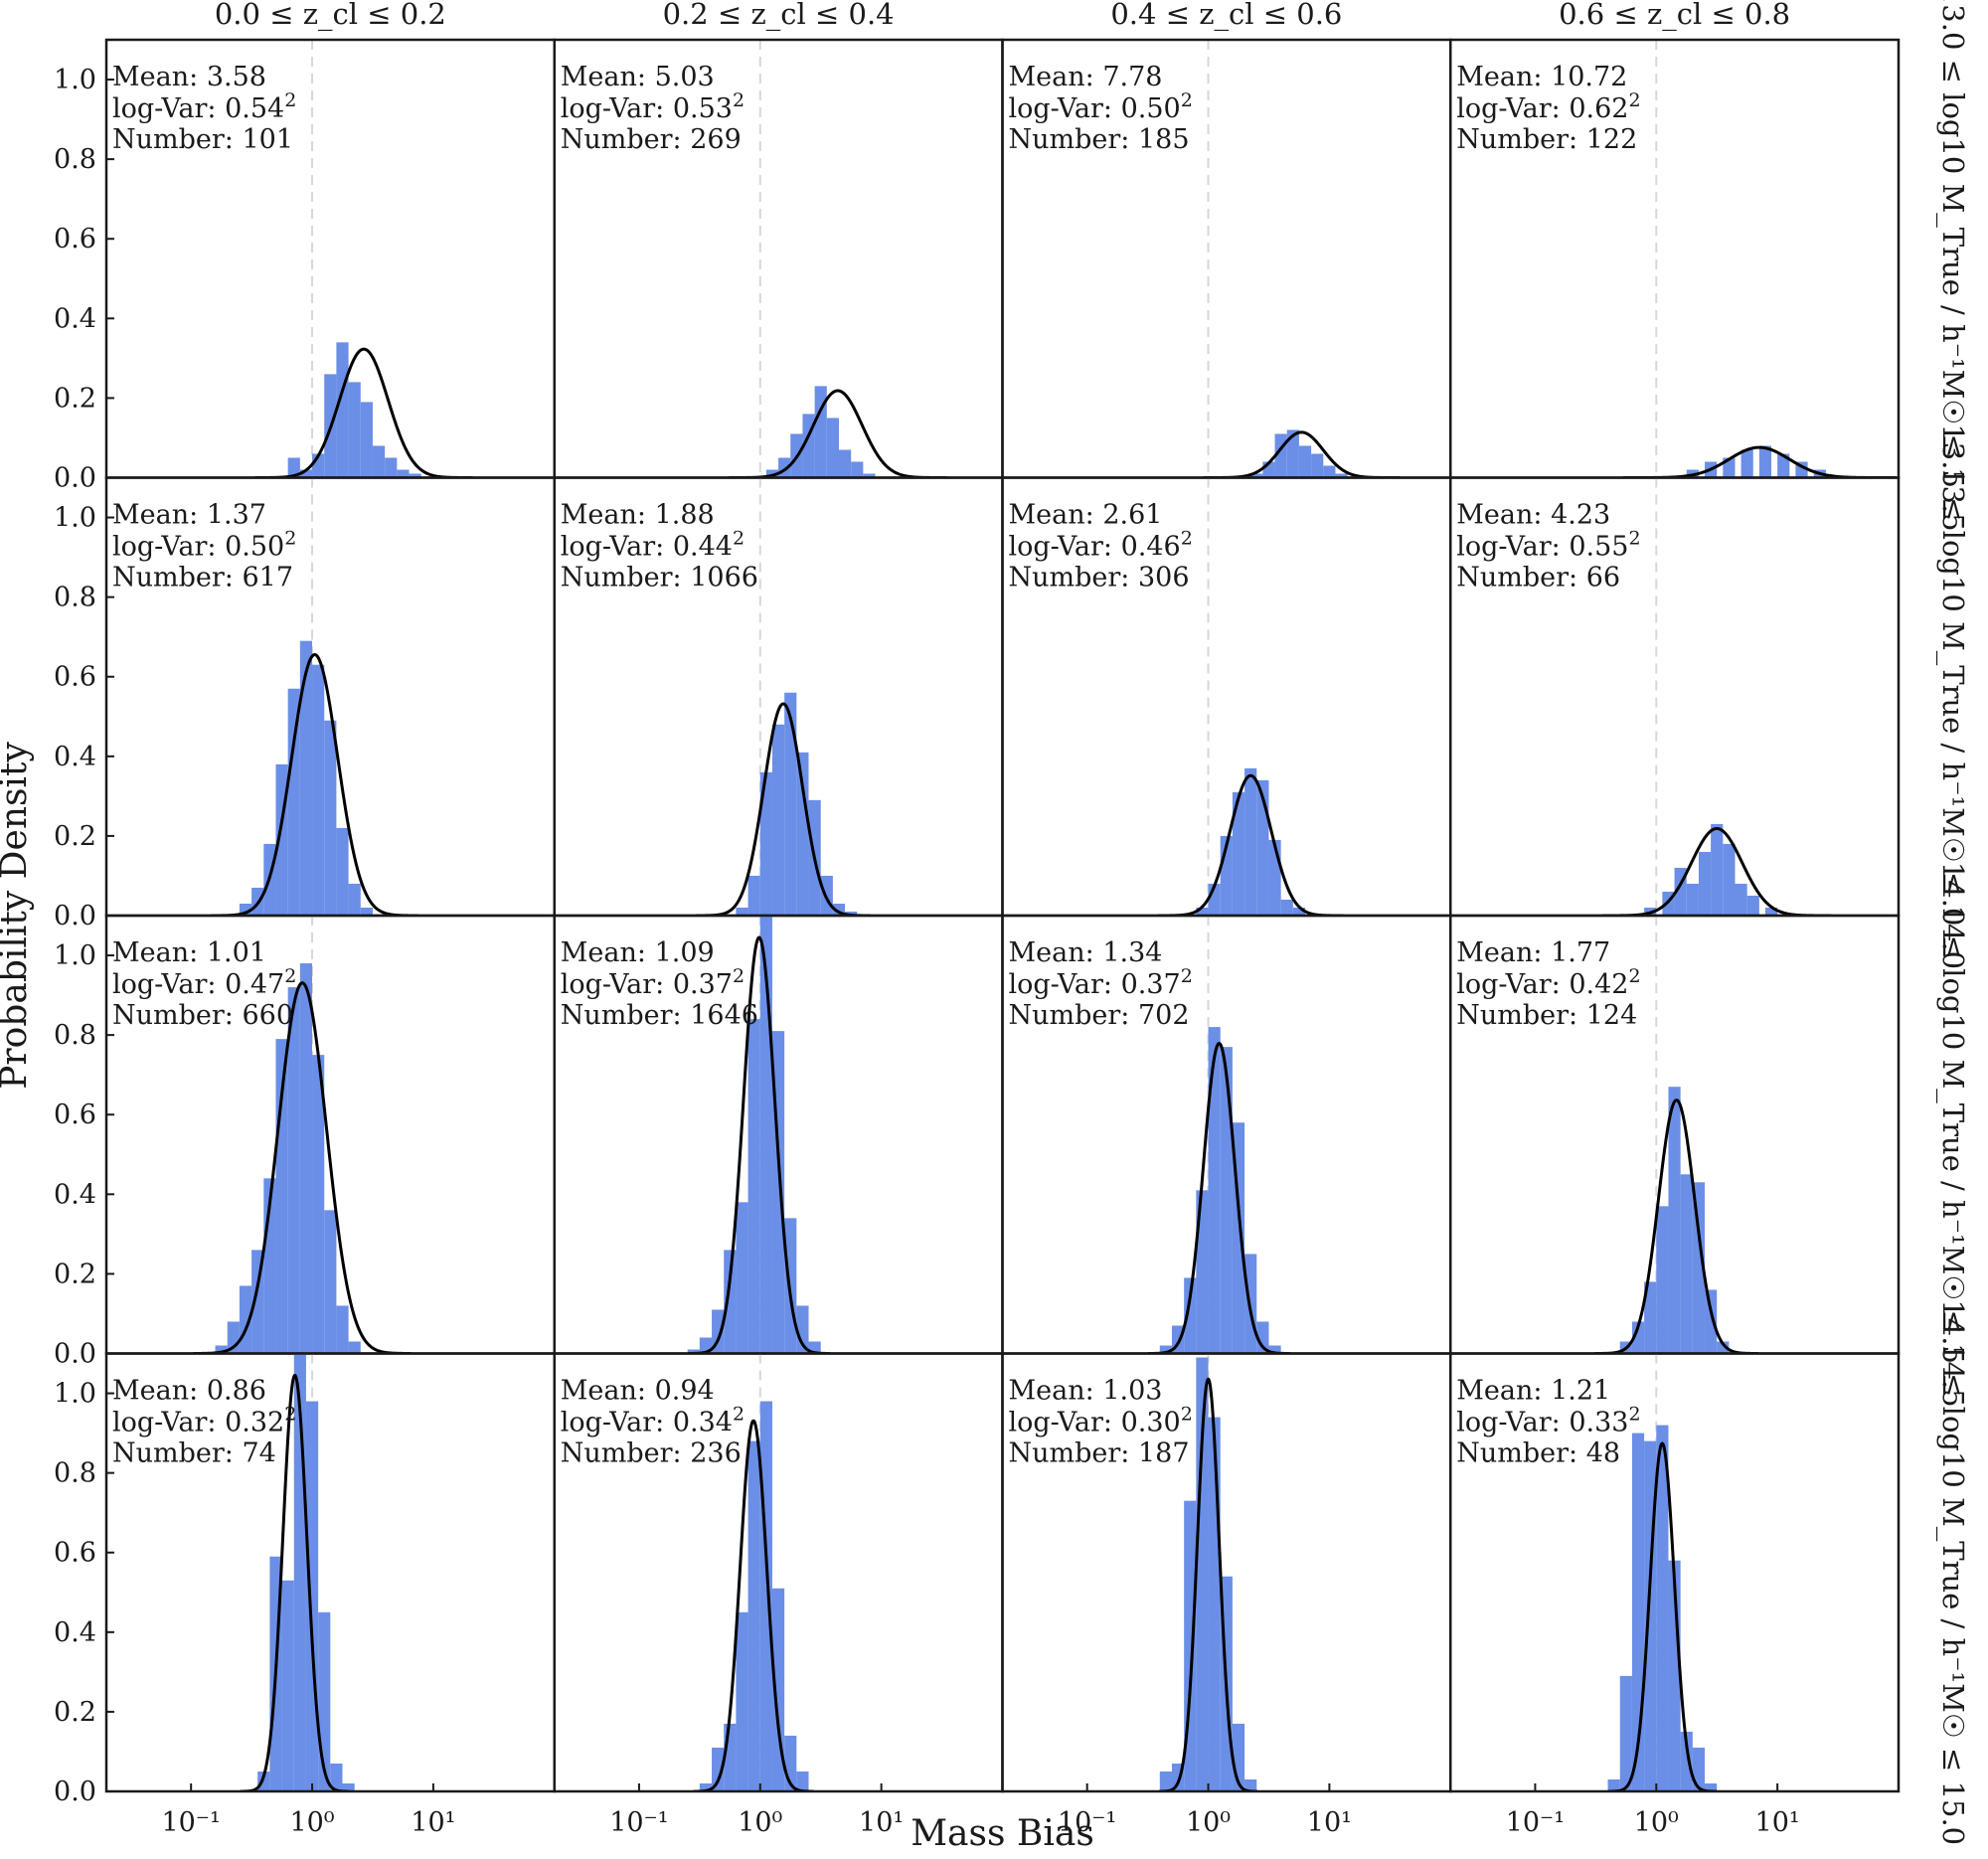 The height and width of the screenshot is (1859, 1988). Describe the element at coordinates (1099, 1453) in the screenshot. I see `stat-number: Number: 187` at that location.